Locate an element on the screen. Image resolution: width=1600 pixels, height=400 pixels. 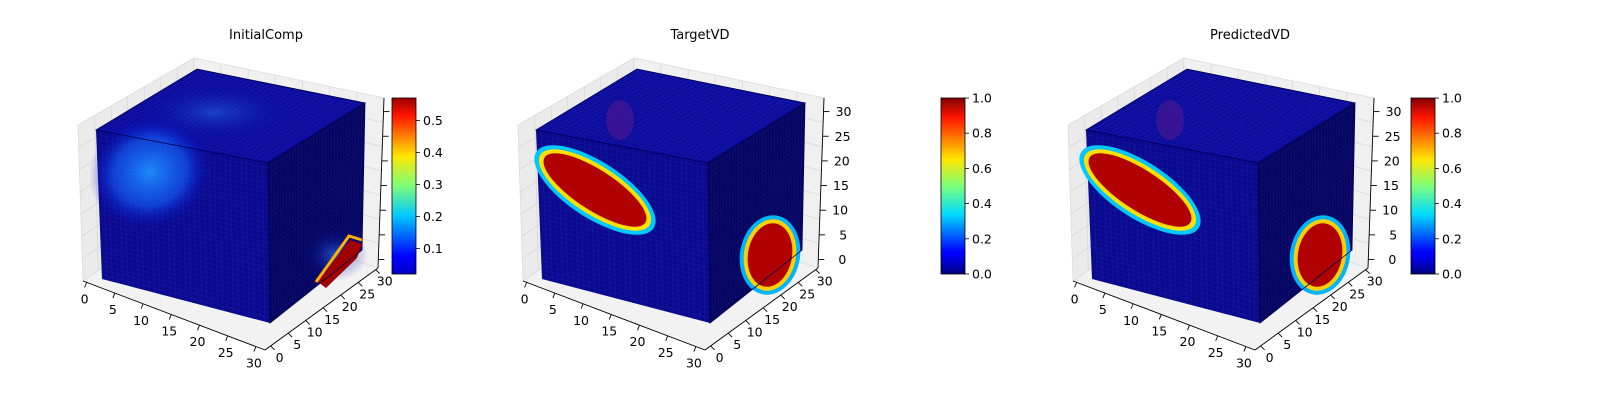
x-axis-line is located at coordinates (174, 315).